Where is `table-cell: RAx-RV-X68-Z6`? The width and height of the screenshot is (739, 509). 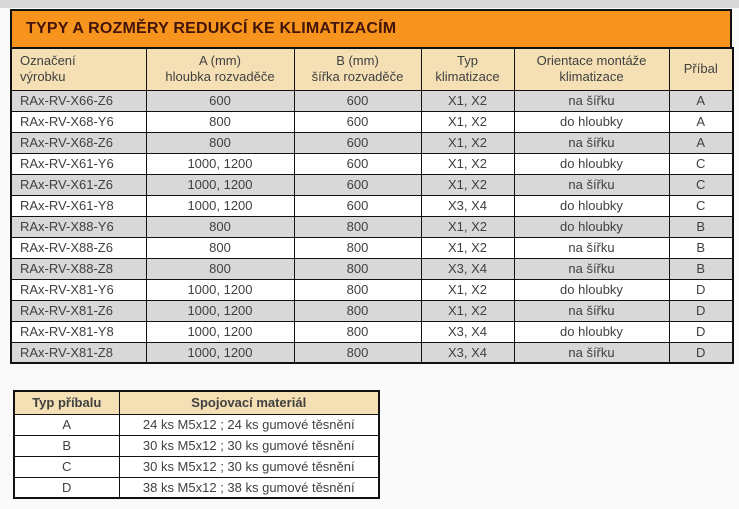 table-cell: RAx-RV-X68-Z6 is located at coordinates (78, 142).